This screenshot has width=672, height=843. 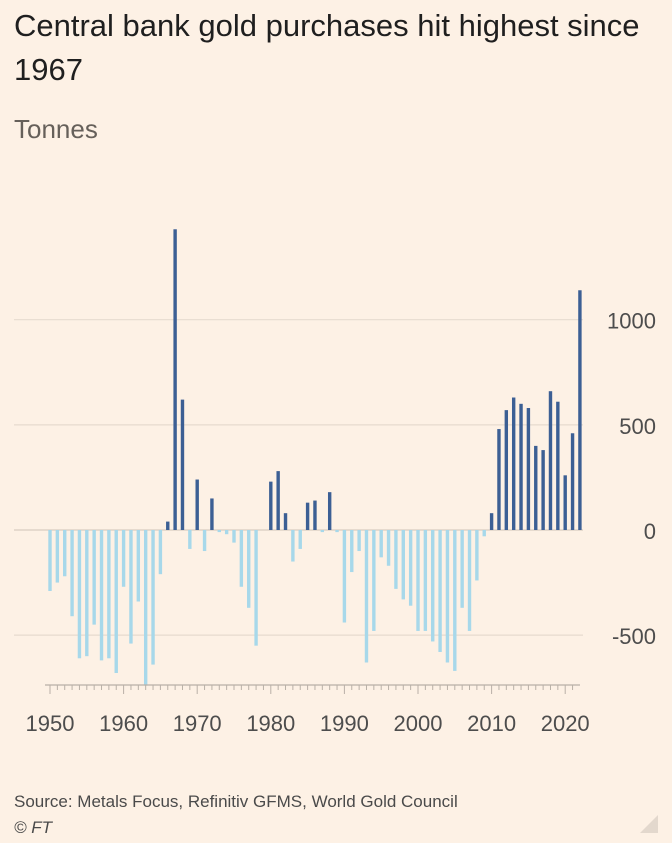 I want to click on credit-note: © FT, so click(x=33, y=827).